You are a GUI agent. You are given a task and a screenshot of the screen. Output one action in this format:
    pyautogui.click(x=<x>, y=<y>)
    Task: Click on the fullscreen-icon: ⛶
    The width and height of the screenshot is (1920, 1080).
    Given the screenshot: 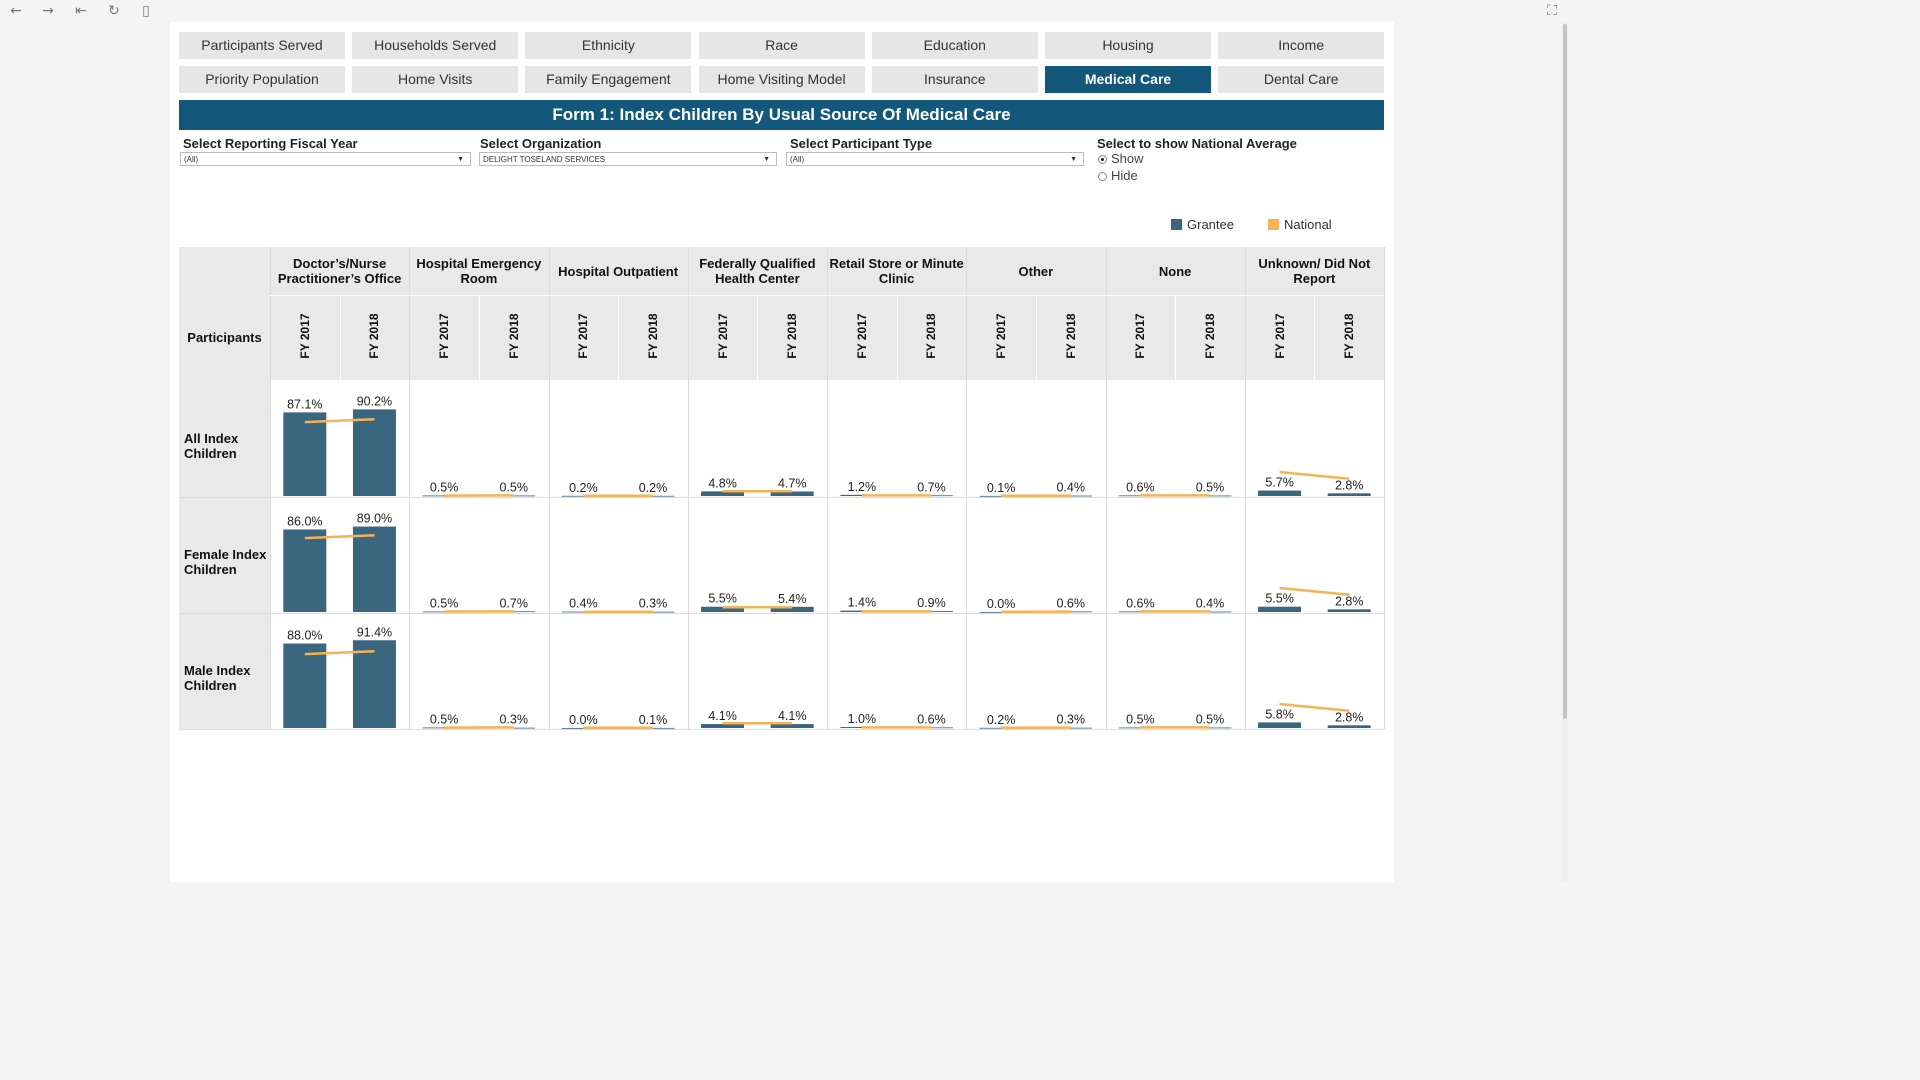 What is the action you would take?
    pyautogui.click(x=1552, y=11)
    